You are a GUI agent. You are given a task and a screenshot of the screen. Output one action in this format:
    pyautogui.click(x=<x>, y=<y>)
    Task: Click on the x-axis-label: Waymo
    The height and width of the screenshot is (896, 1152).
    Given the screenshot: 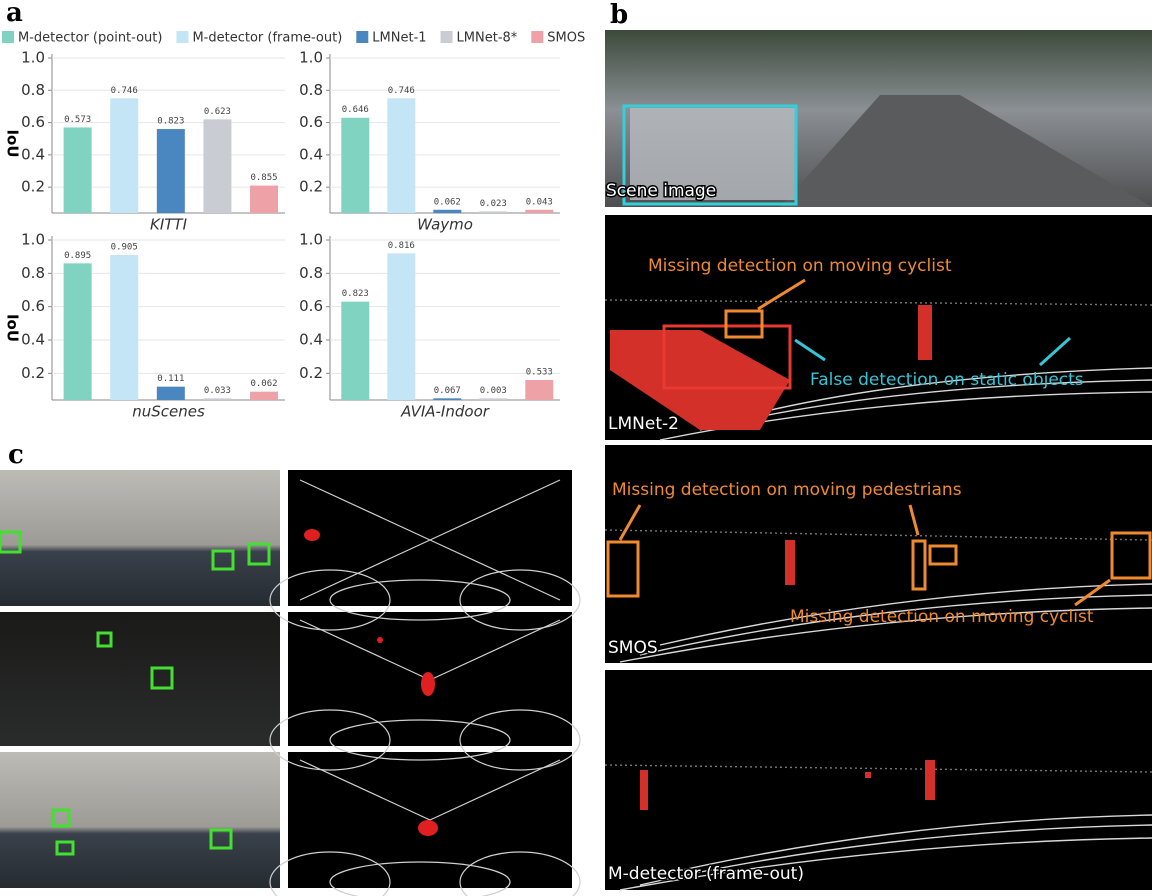 What is the action you would take?
    pyautogui.click(x=445, y=225)
    